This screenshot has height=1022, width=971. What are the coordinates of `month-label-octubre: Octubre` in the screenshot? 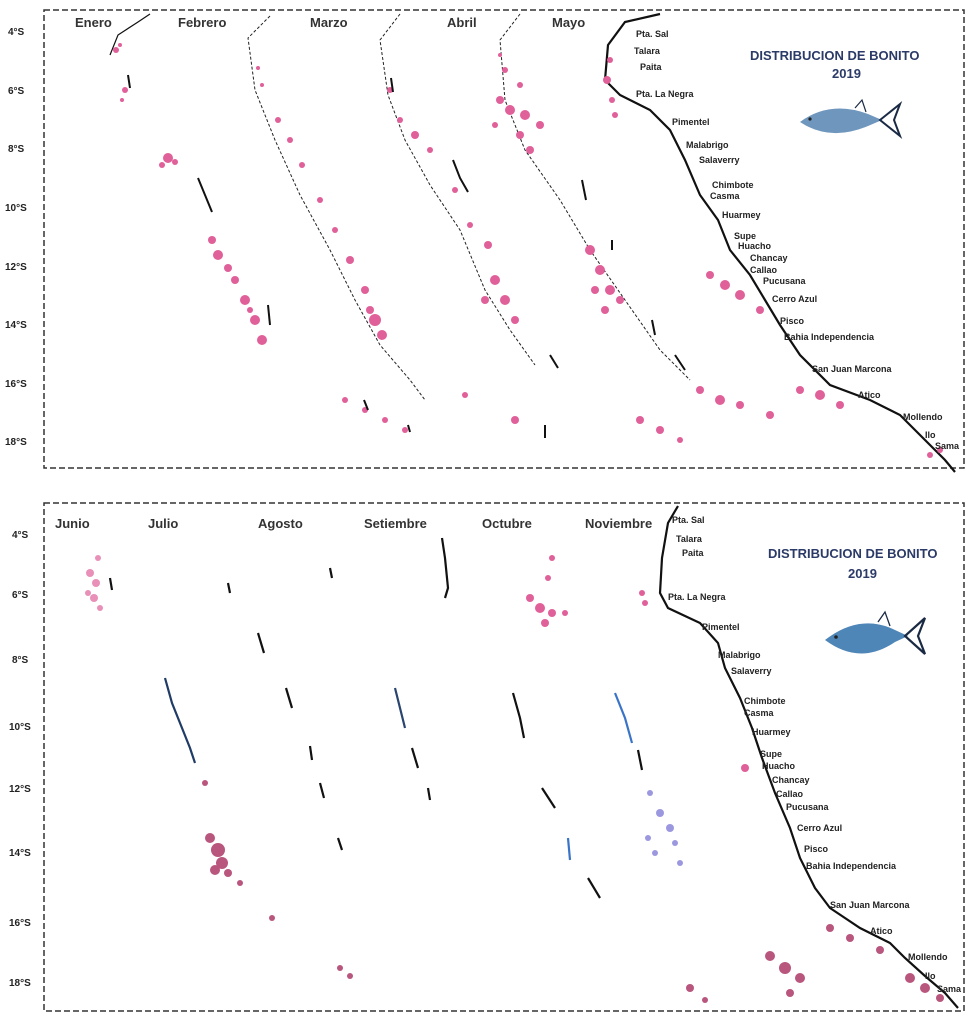 It's located at (507, 523).